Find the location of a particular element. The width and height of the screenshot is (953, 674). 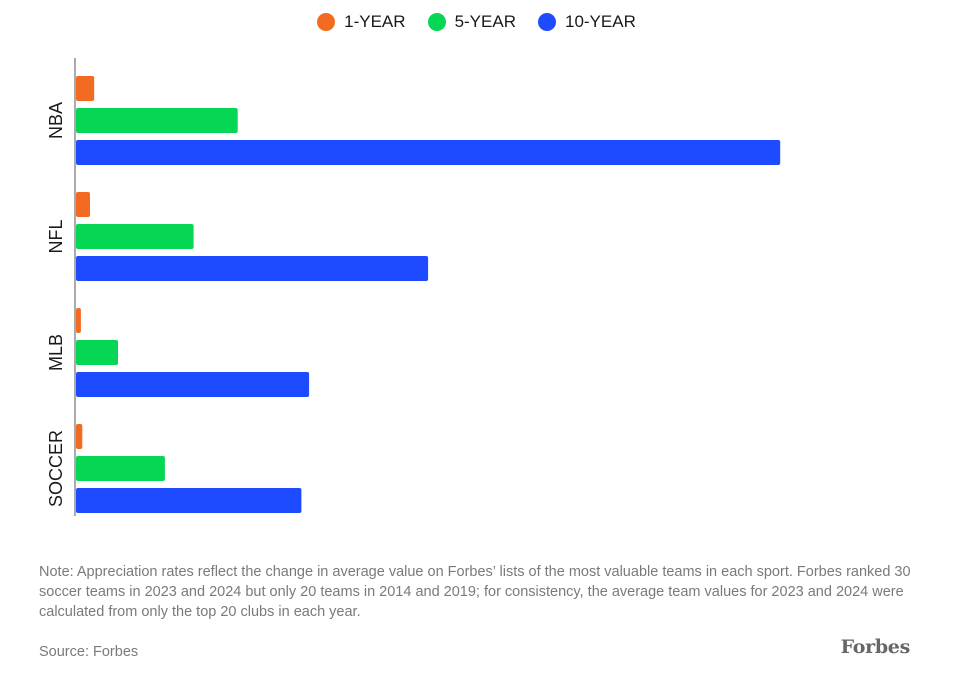

category-label-soccer: SOCCER is located at coordinates (56, 468).